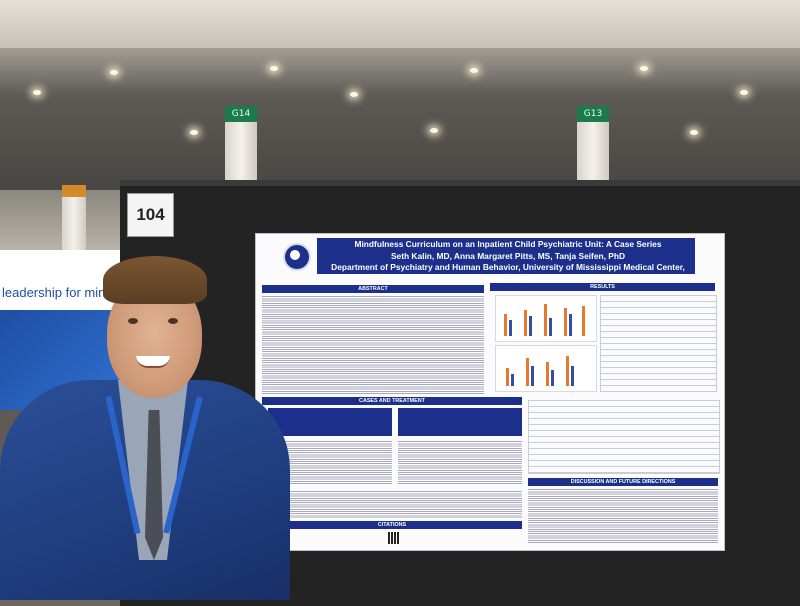  What do you see at coordinates (658, 343) in the screenshot?
I see `results-table-one` at bounding box center [658, 343].